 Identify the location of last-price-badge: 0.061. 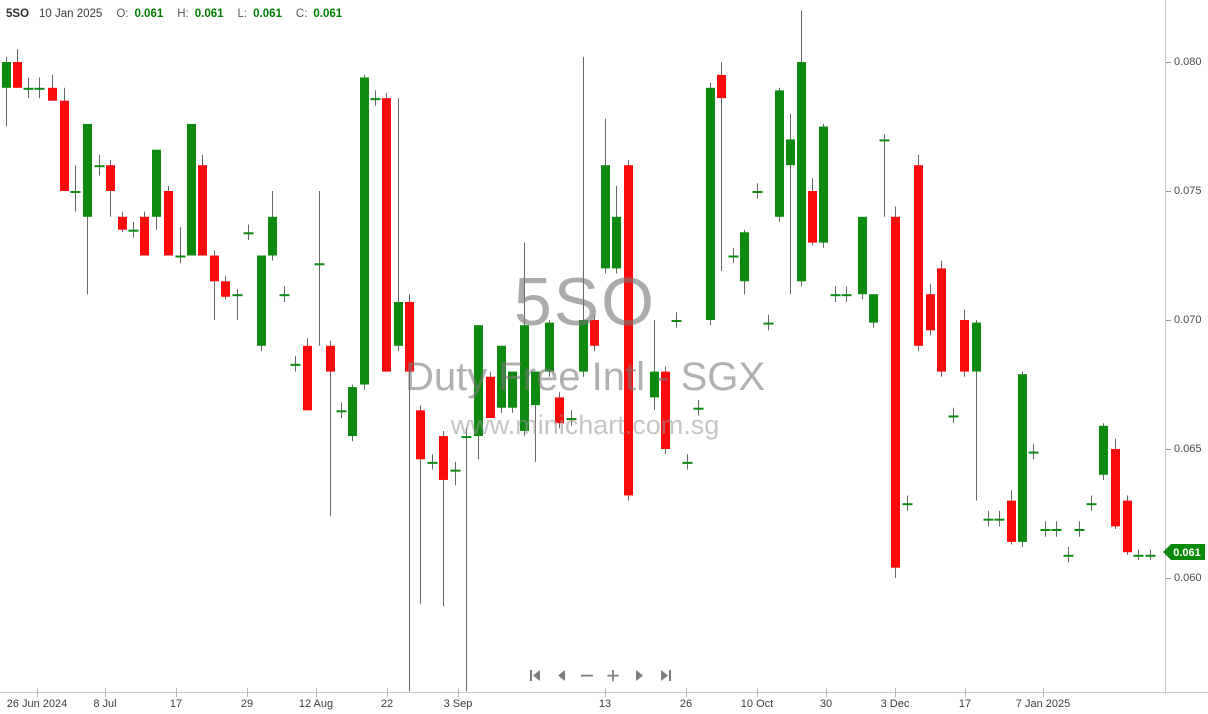
(1184, 552).